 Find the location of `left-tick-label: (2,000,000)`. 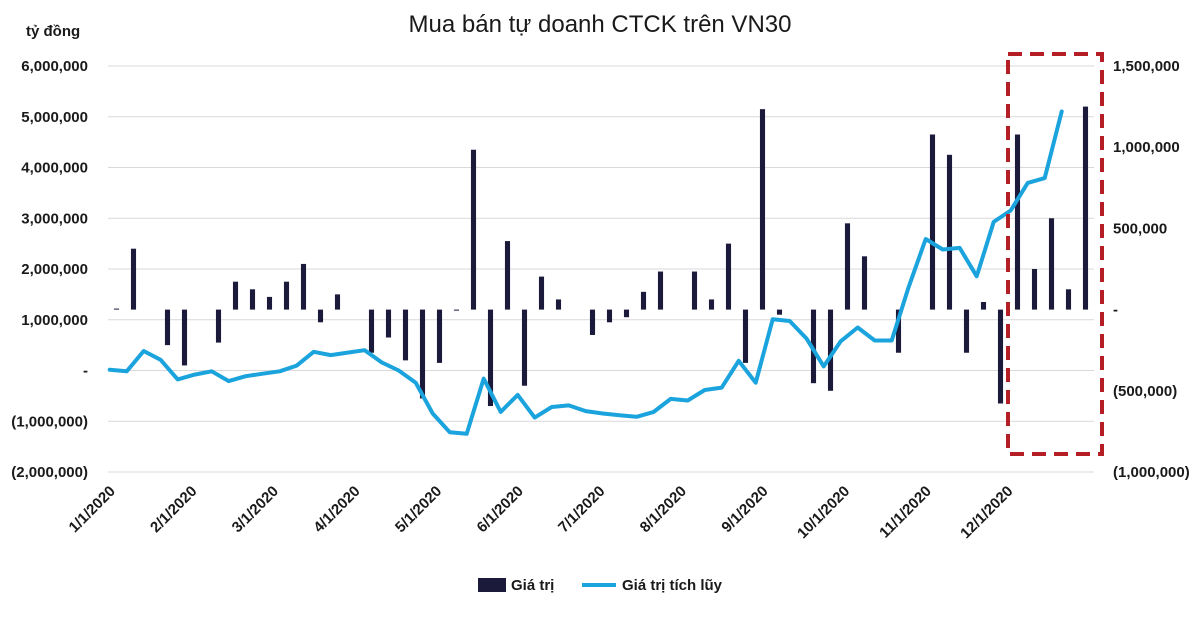

left-tick-label: (2,000,000) is located at coordinates (49, 472).